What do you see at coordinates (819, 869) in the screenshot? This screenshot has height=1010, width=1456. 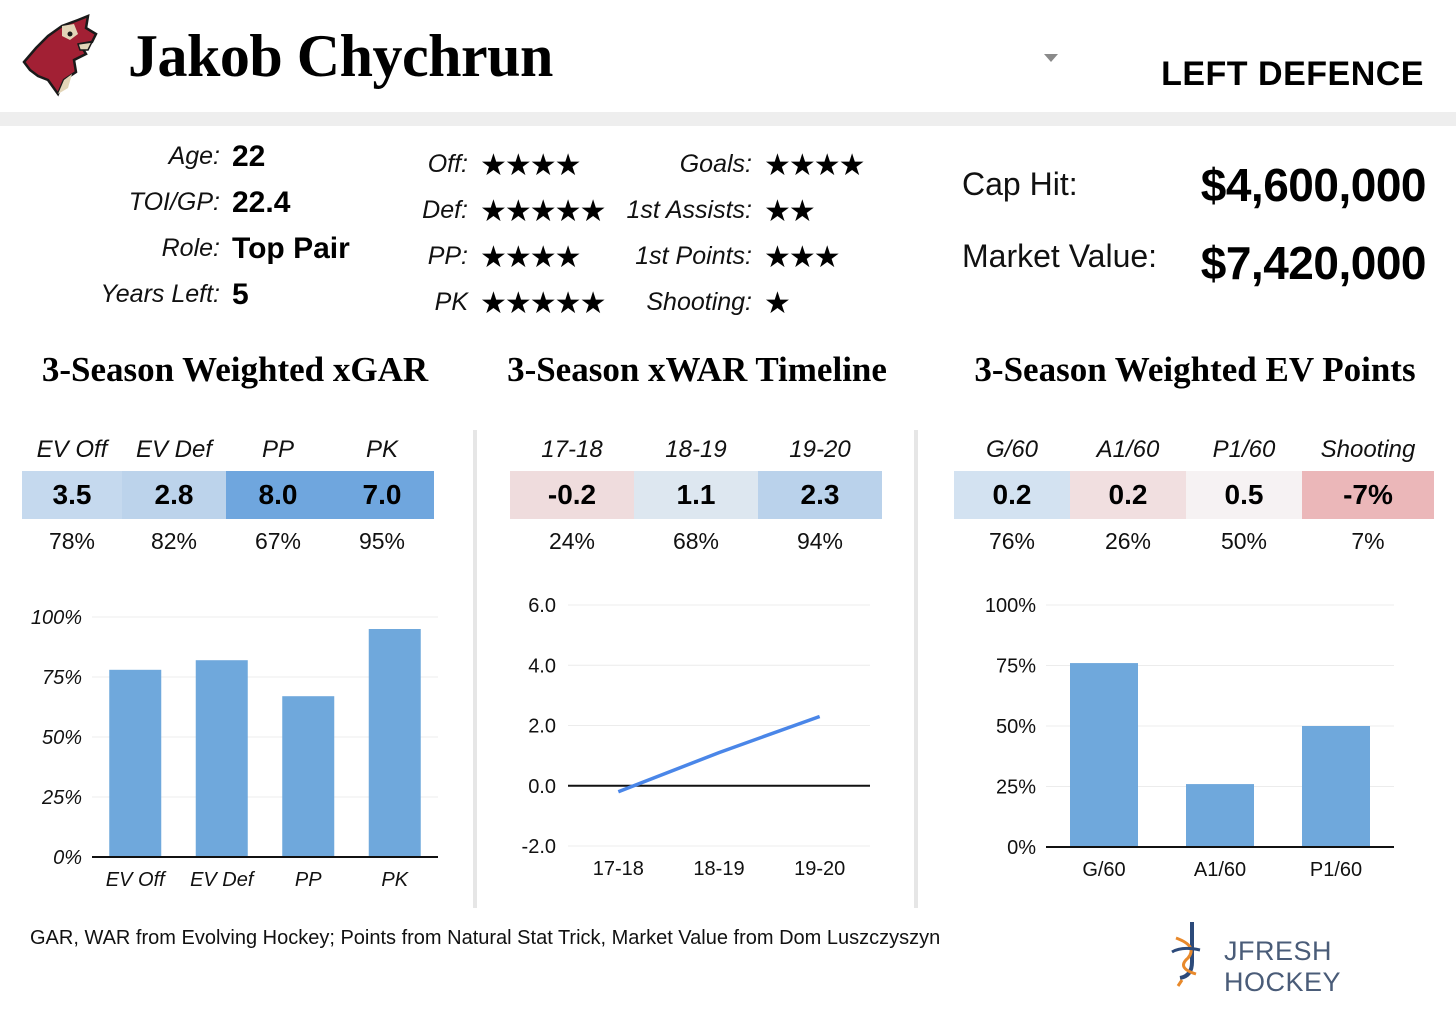 I see `x-tick-label: 19-20` at bounding box center [819, 869].